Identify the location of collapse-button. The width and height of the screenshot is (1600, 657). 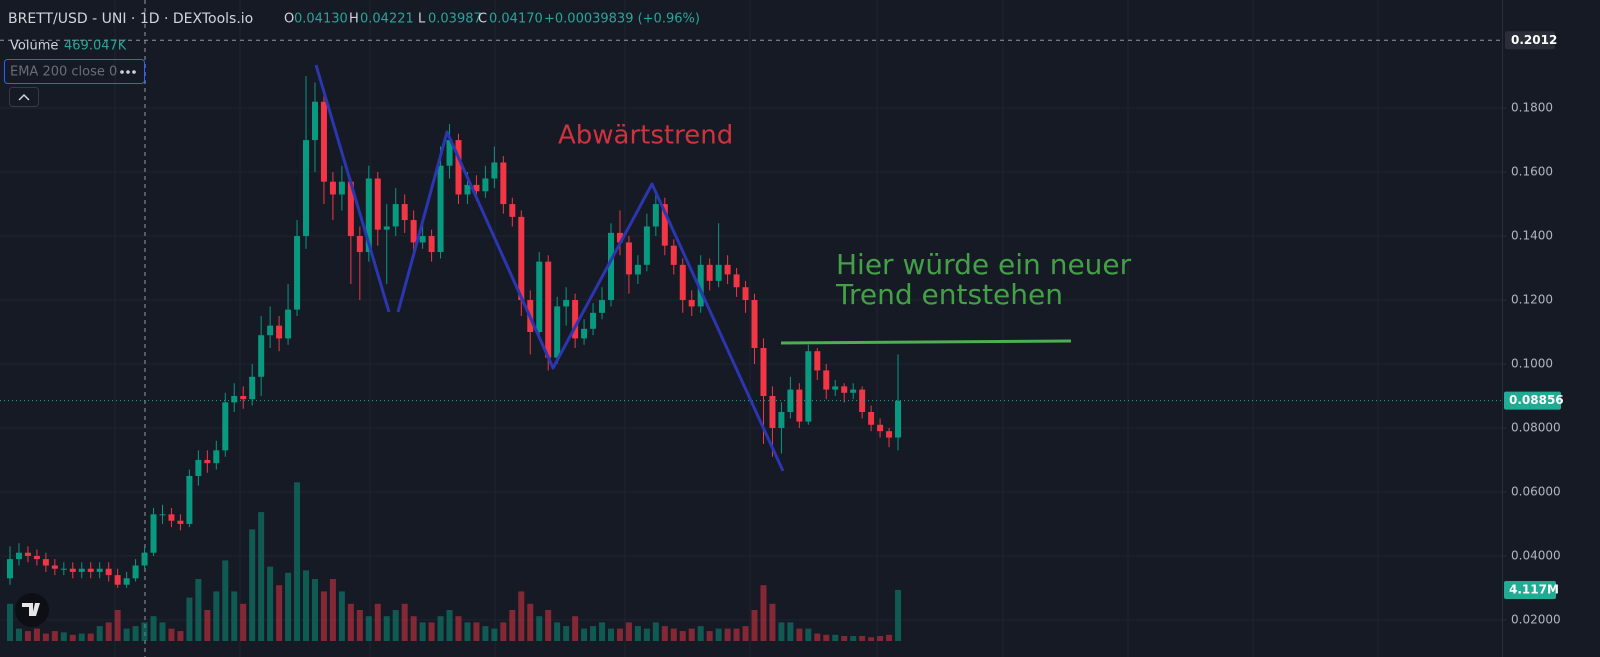
(24, 97).